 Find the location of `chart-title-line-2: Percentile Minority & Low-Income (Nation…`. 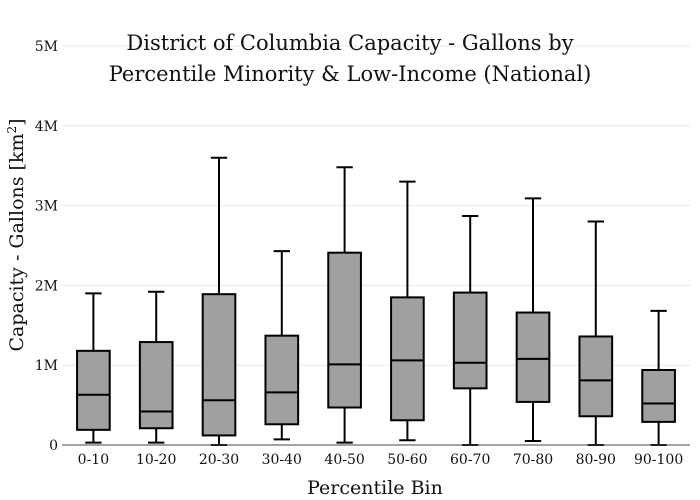

chart-title-line-2: Percentile Minority & Low-Income (Nation… is located at coordinates (350, 74).